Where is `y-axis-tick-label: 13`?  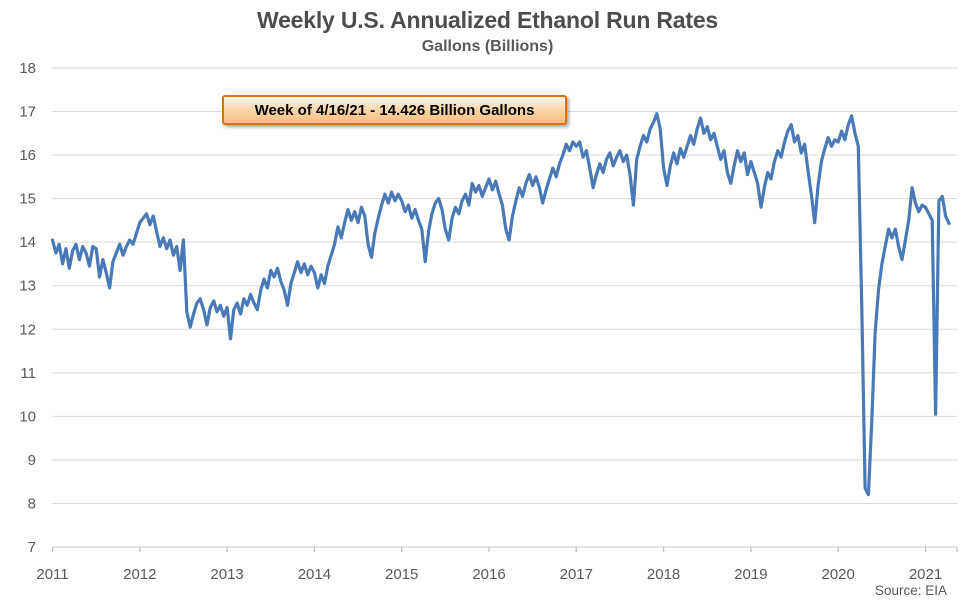
y-axis-tick-label: 13 is located at coordinates (27, 286).